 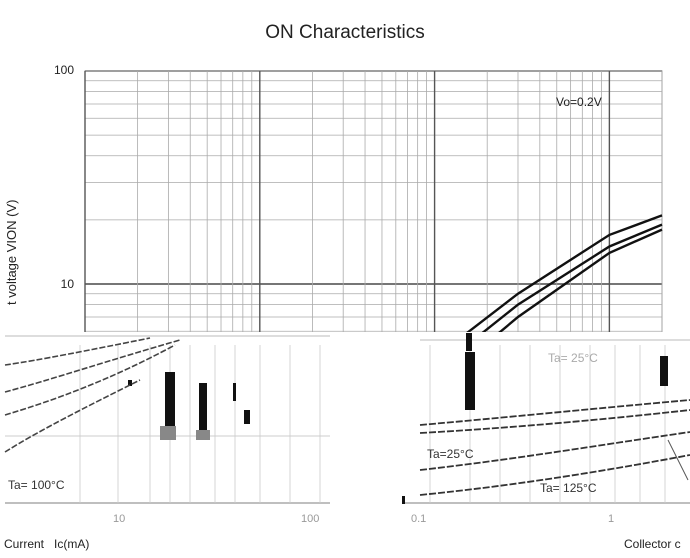 What do you see at coordinates (579, 102) in the screenshot?
I see `vo-annotation: Vo=0.2V` at bounding box center [579, 102].